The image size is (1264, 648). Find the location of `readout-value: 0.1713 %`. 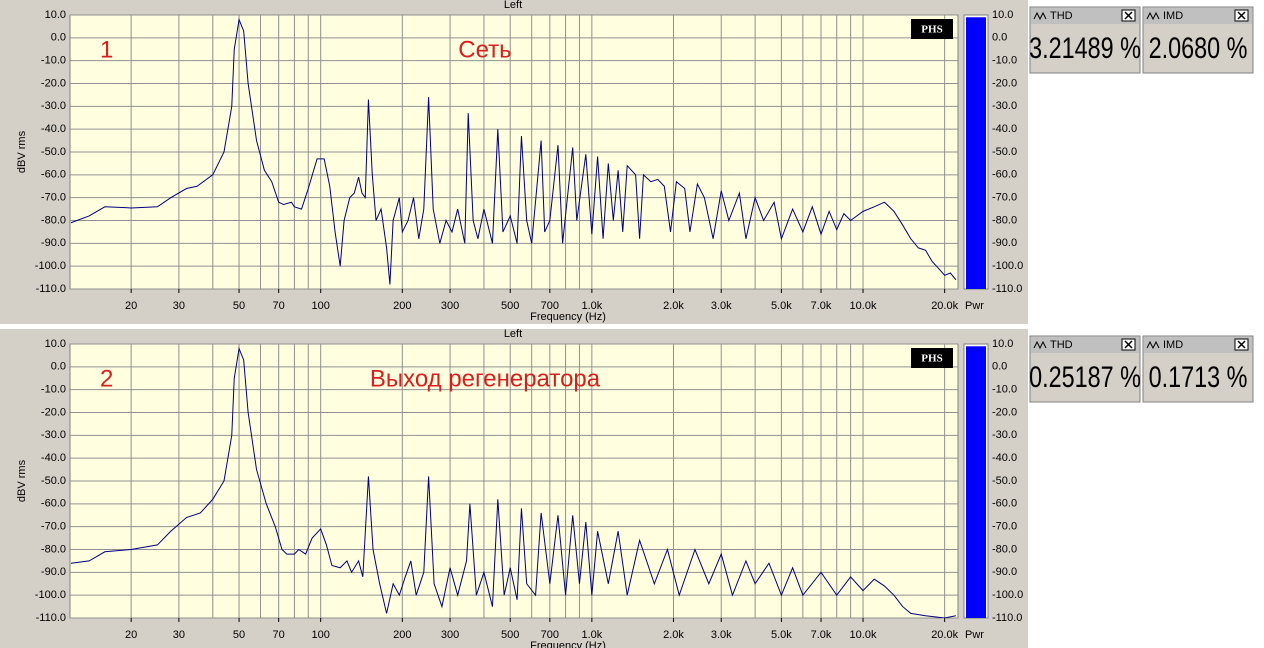

readout-value: 0.1713 % is located at coordinates (1198, 376).